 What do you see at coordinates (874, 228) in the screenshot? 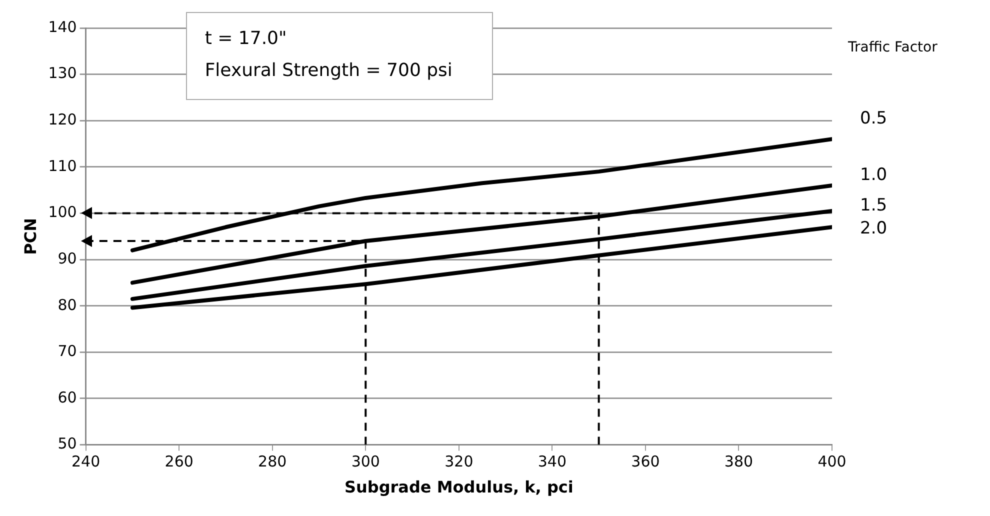
I see `series-label: 2.0` at bounding box center [874, 228].